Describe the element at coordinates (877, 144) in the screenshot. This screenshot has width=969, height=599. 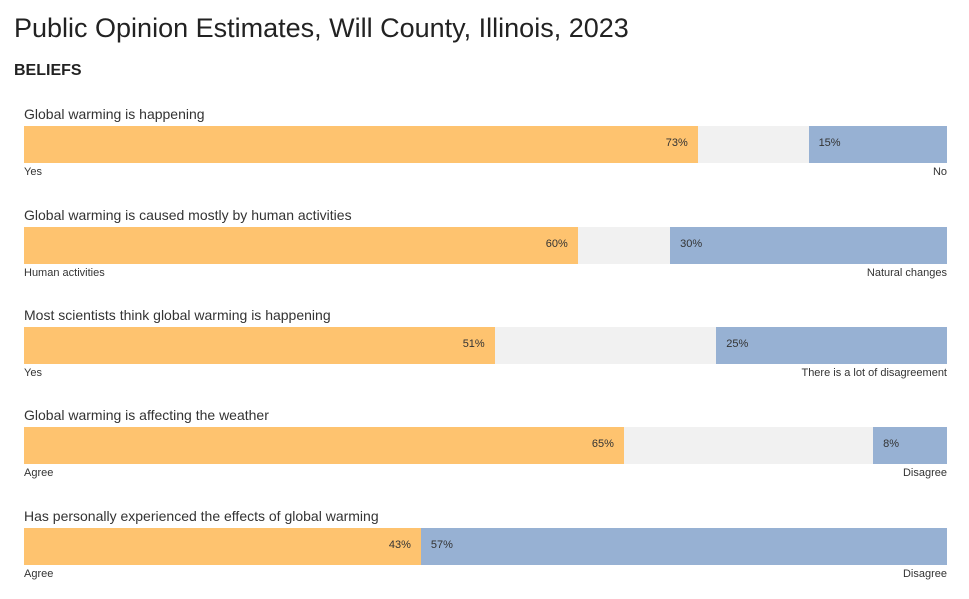
I see `right-bar: 15%` at that location.